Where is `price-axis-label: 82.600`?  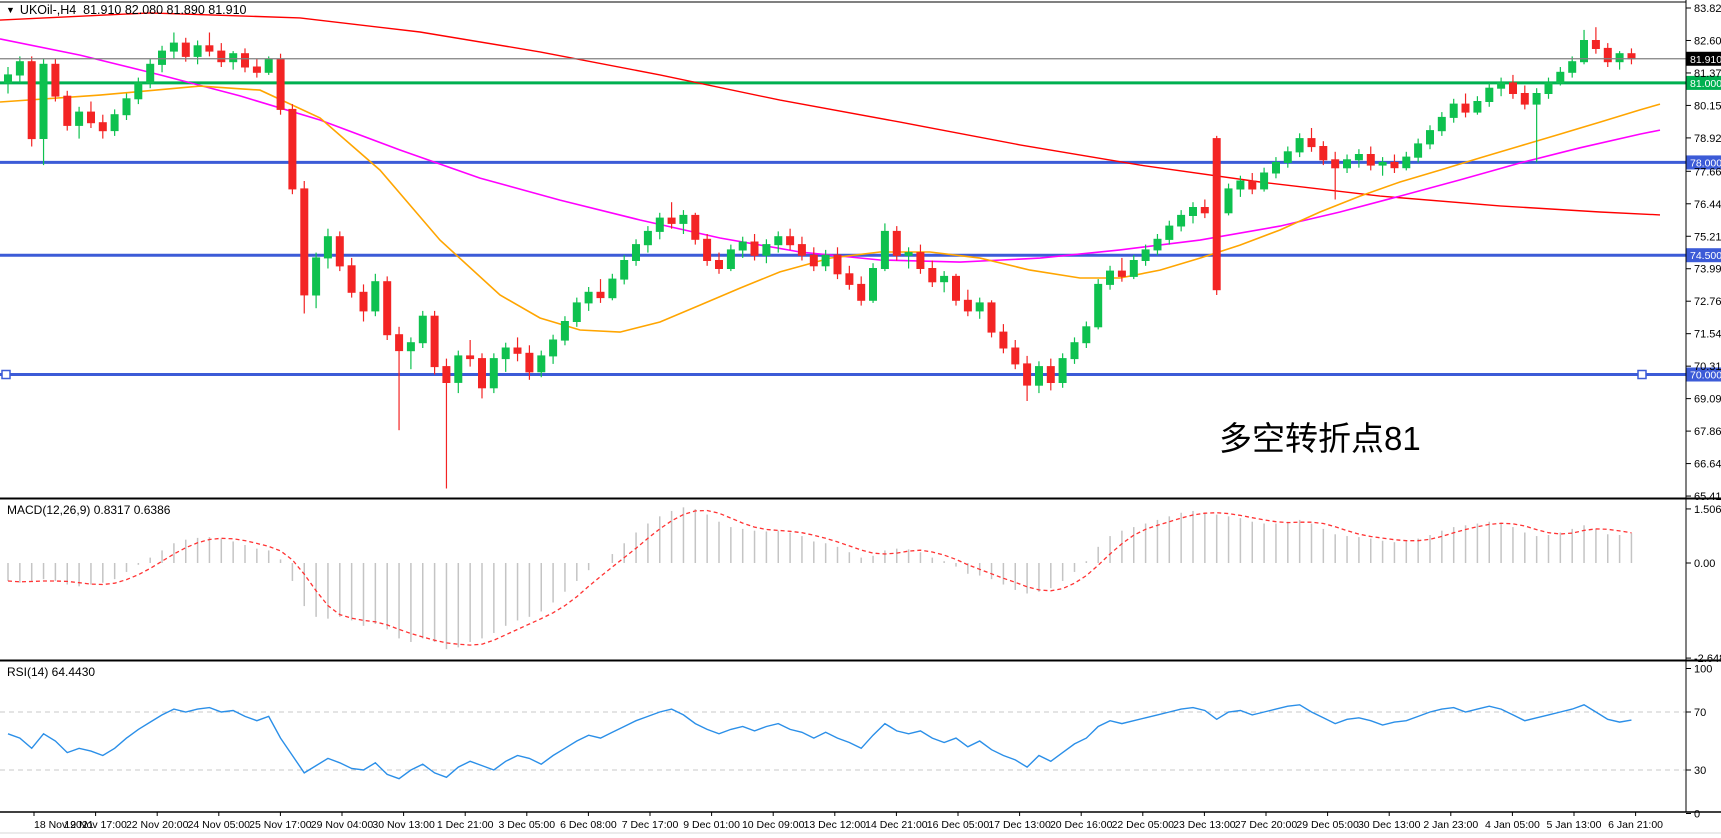
price-axis-label: 82.600 is located at coordinates (1707, 41).